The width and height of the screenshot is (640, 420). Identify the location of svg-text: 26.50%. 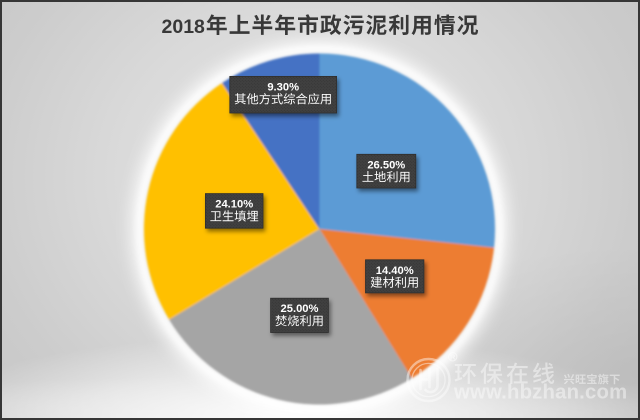
(386, 165).